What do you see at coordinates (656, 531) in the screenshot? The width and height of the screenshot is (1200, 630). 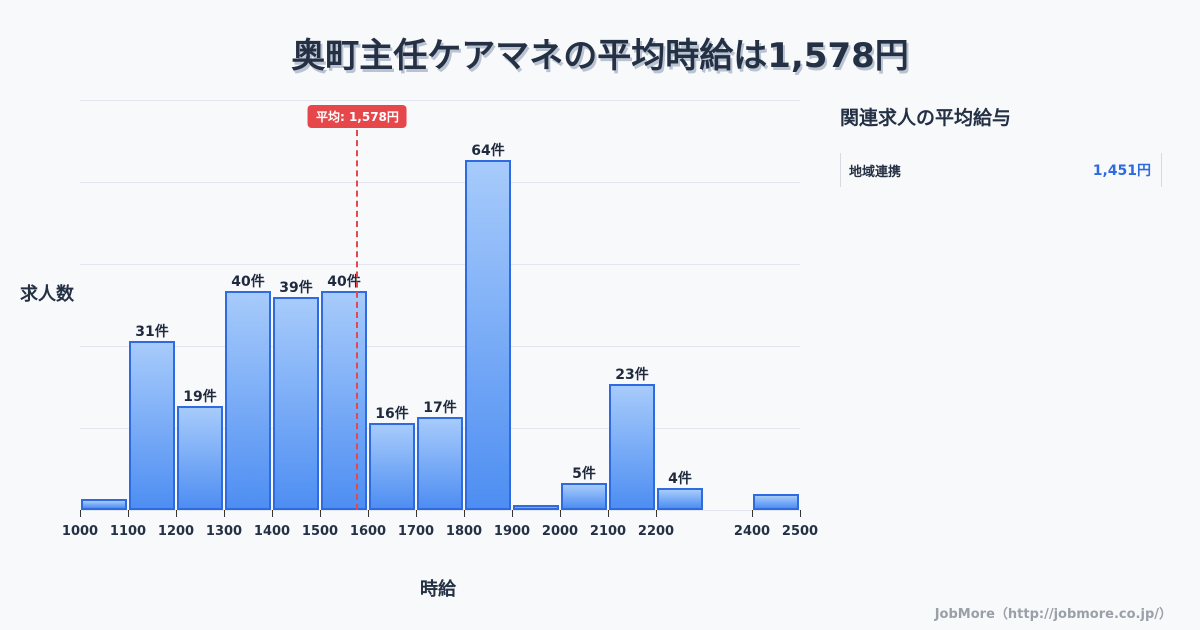 I see `x-tick-label: 2200` at bounding box center [656, 531].